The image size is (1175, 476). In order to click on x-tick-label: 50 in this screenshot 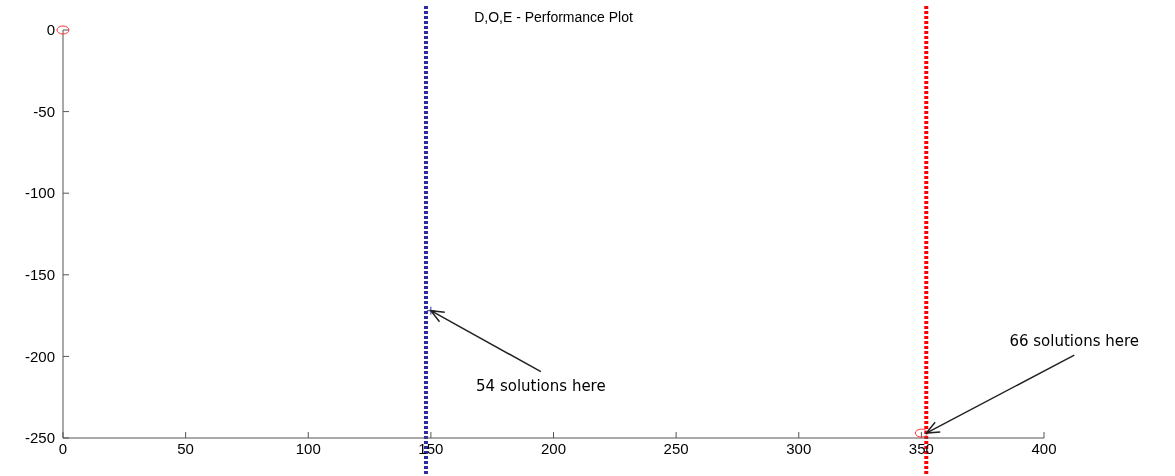, I will do `click(185, 448)`.